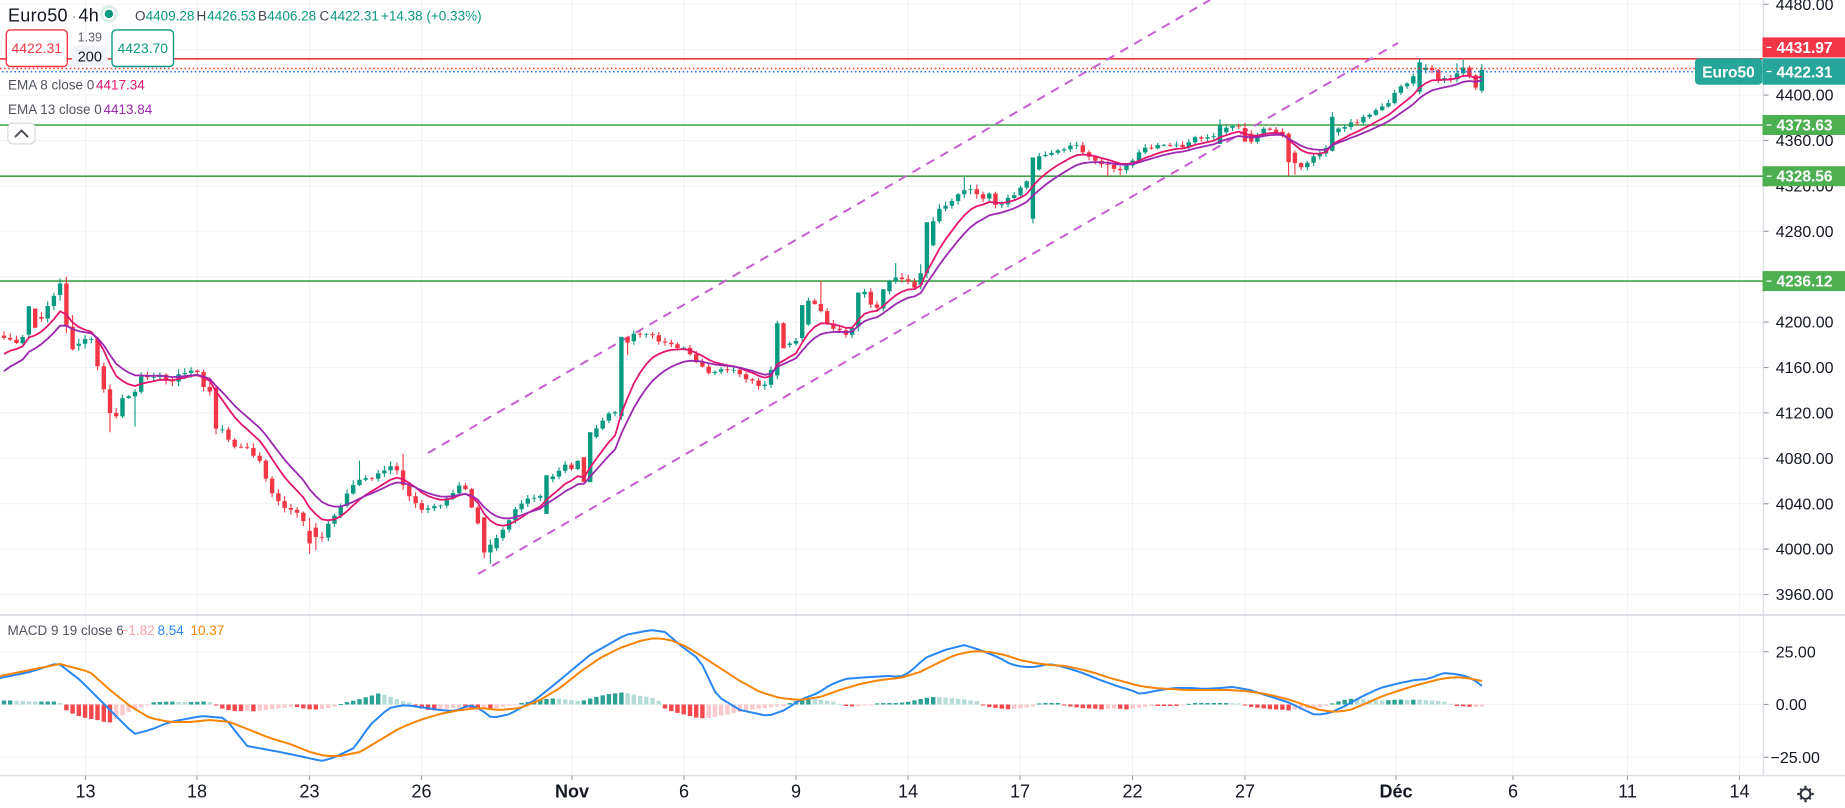 The width and height of the screenshot is (1845, 808). I want to click on svg-text: H, so click(202, 16).